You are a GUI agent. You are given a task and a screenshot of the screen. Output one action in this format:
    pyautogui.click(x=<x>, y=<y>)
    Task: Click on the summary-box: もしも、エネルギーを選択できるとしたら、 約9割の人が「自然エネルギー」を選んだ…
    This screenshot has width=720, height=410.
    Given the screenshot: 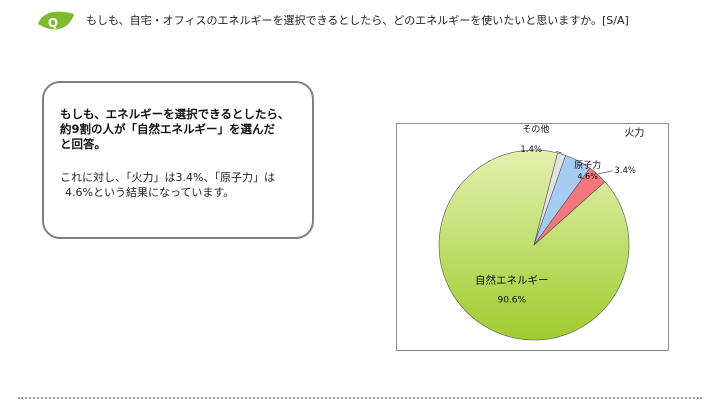 What is the action you would take?
    pyautogui.click(x=178, y=160)
    